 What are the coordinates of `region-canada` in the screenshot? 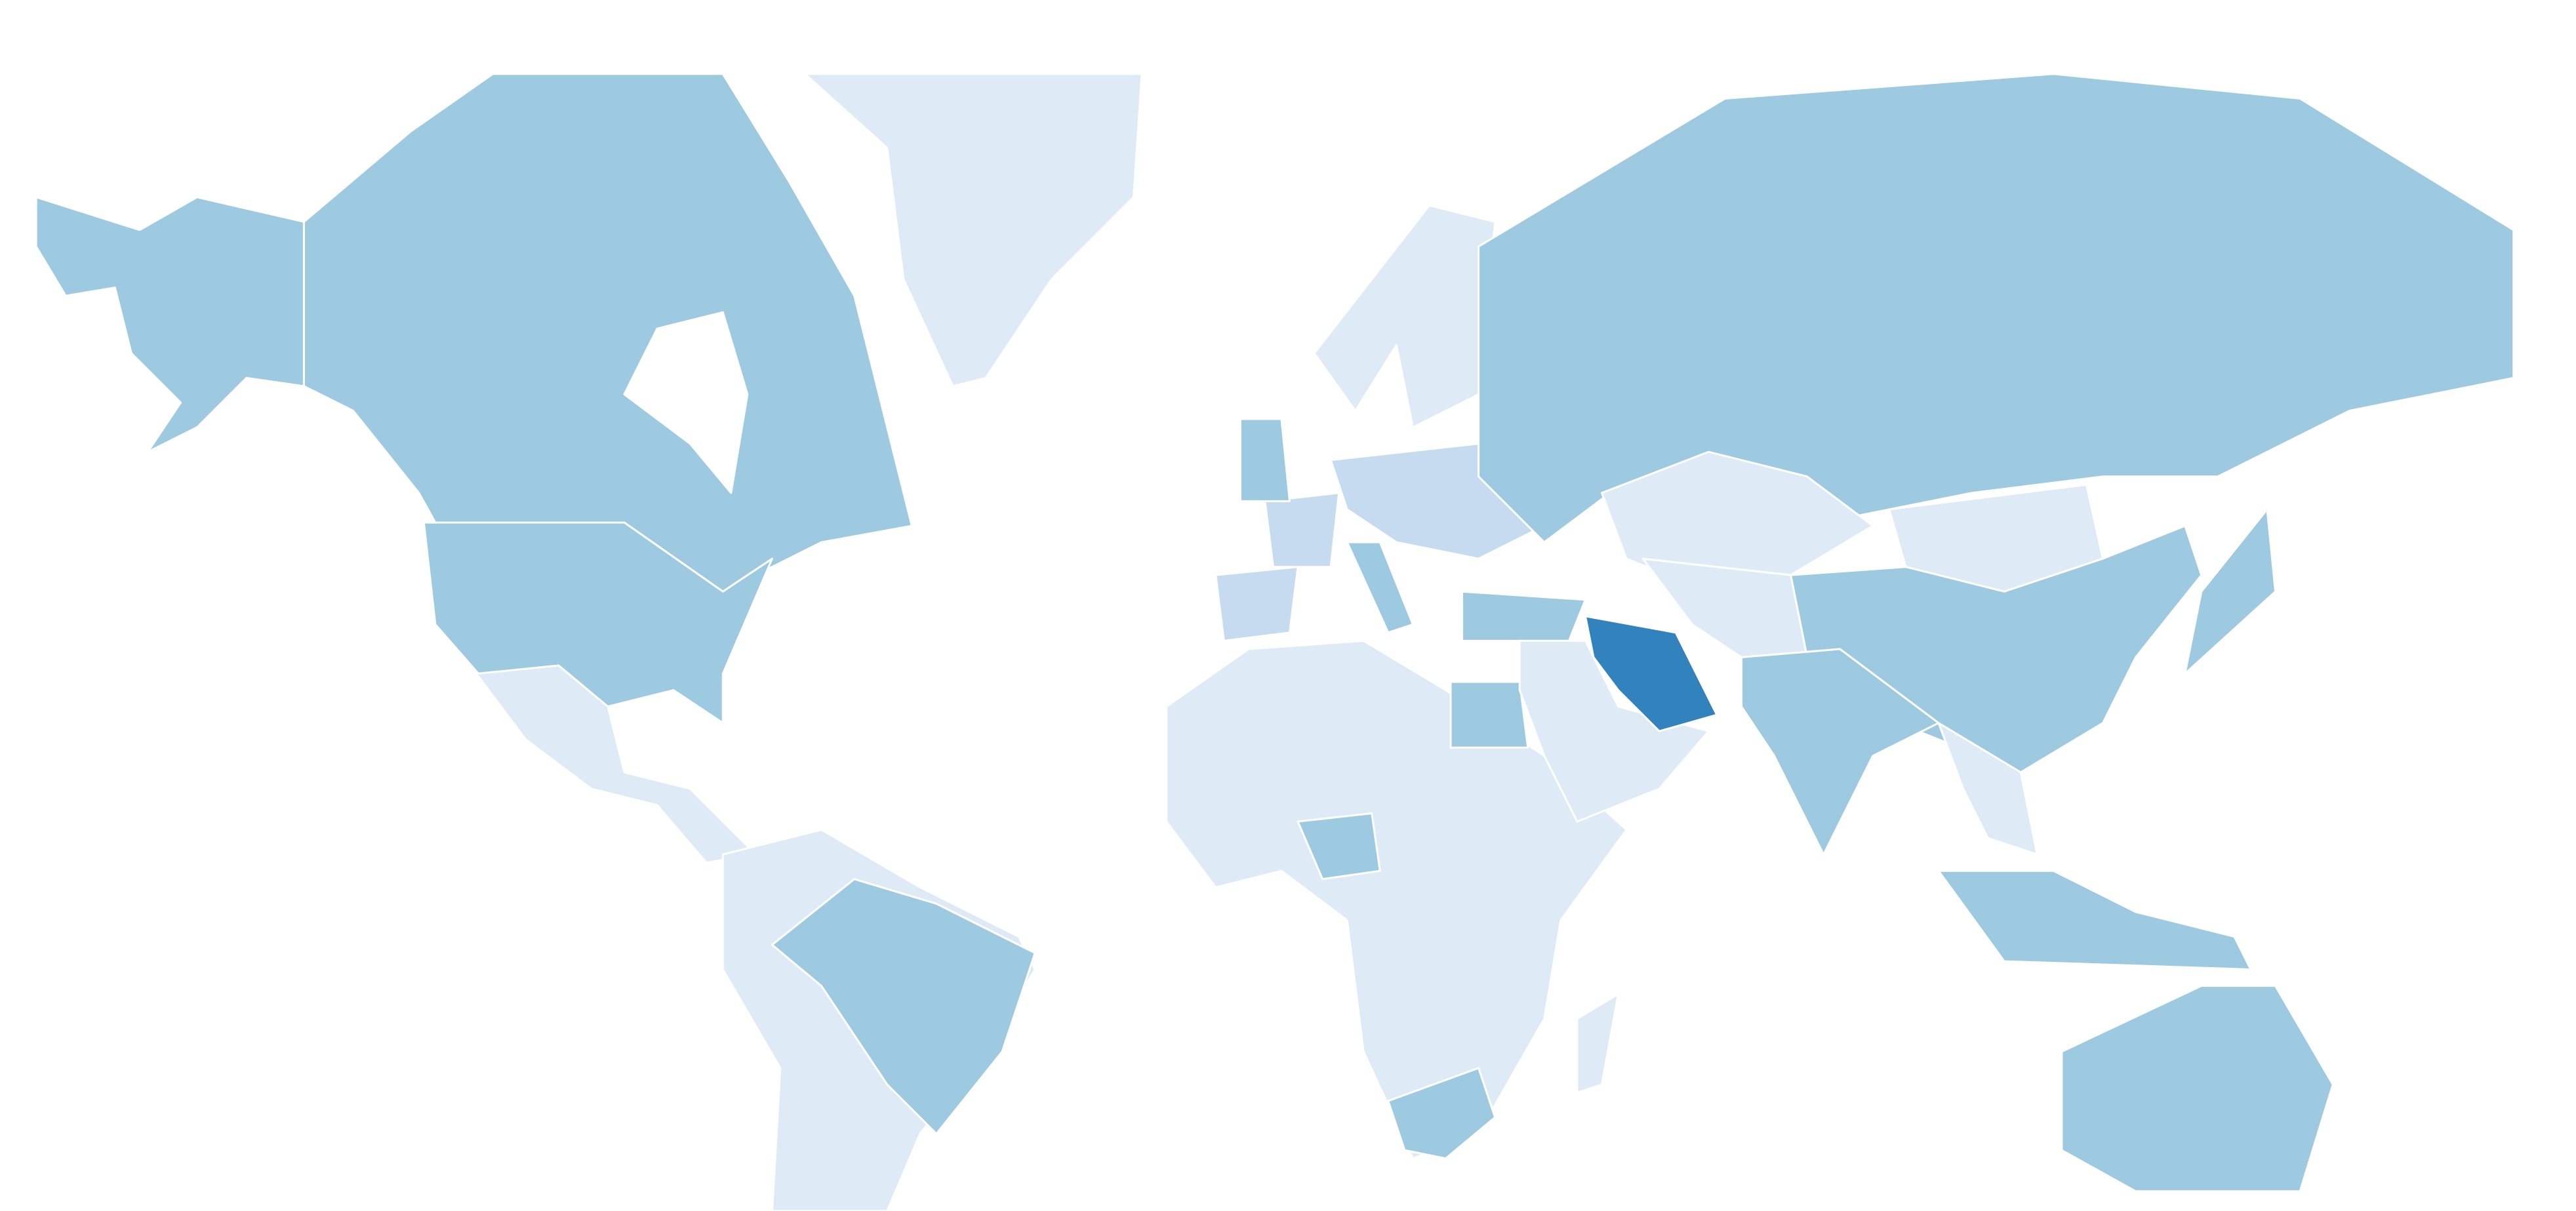 It's located at (607, 333).